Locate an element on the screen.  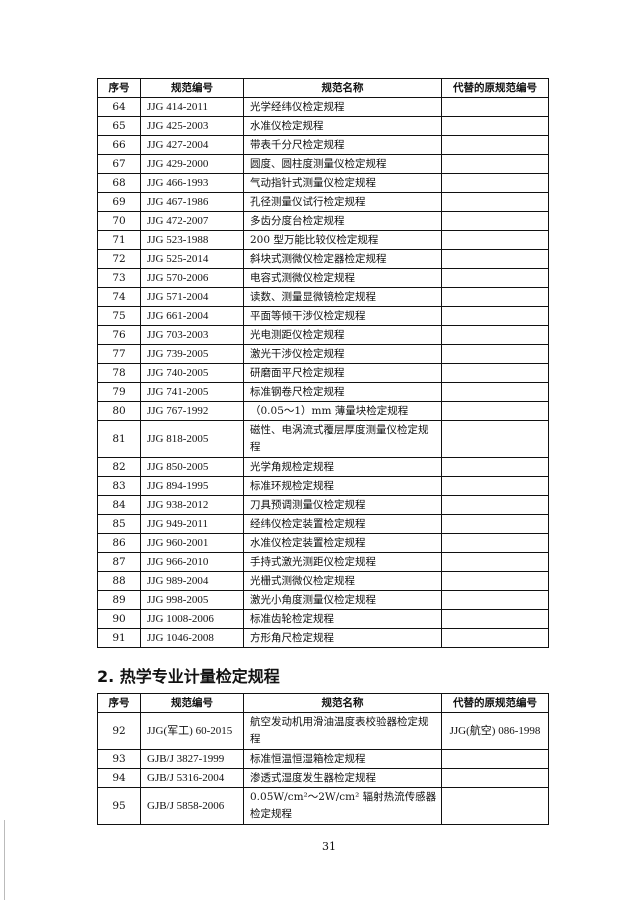
page-number: 31 is located at coordinates (329, 846).